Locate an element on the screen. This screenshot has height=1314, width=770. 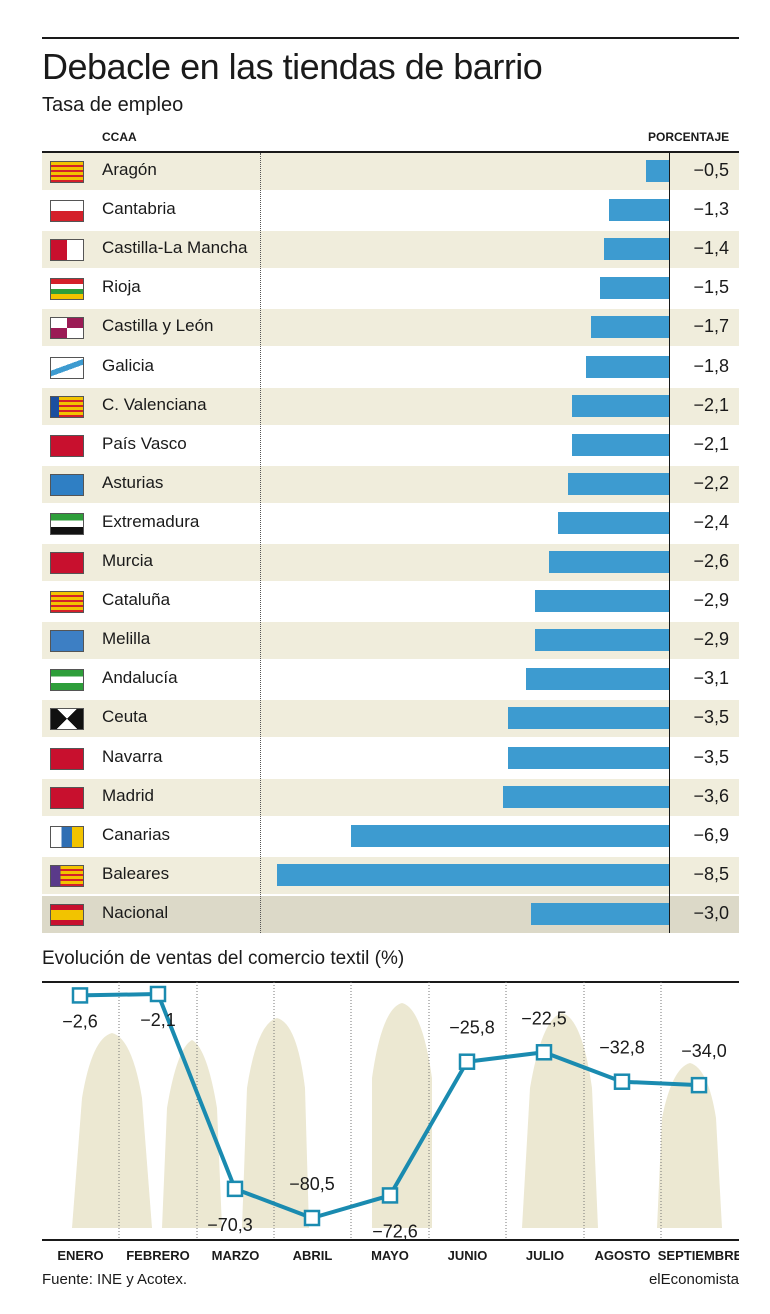
table-row: Asturias −2,2 is located at coordinates (390, 484).